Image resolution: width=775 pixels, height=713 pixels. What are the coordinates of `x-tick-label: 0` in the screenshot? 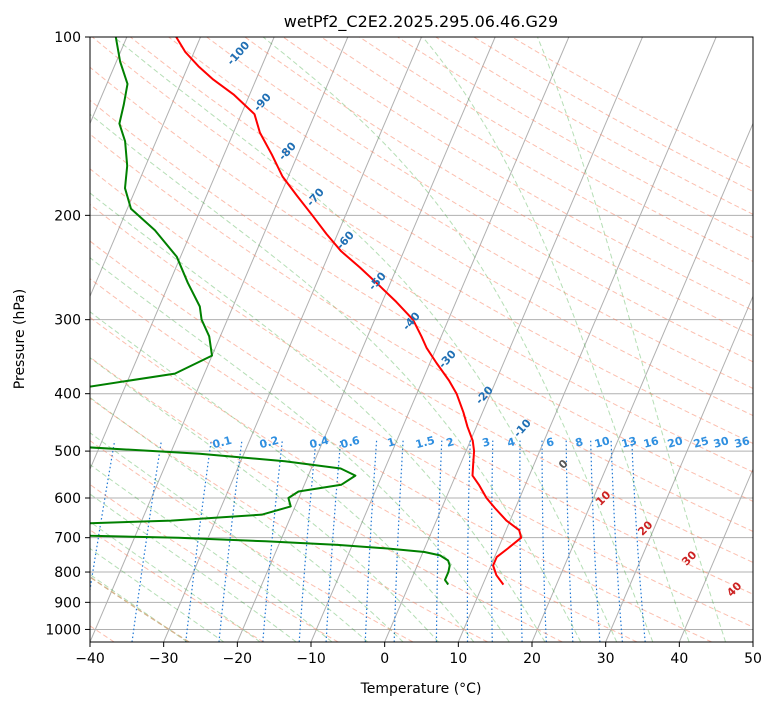 It's located at (384, 659).